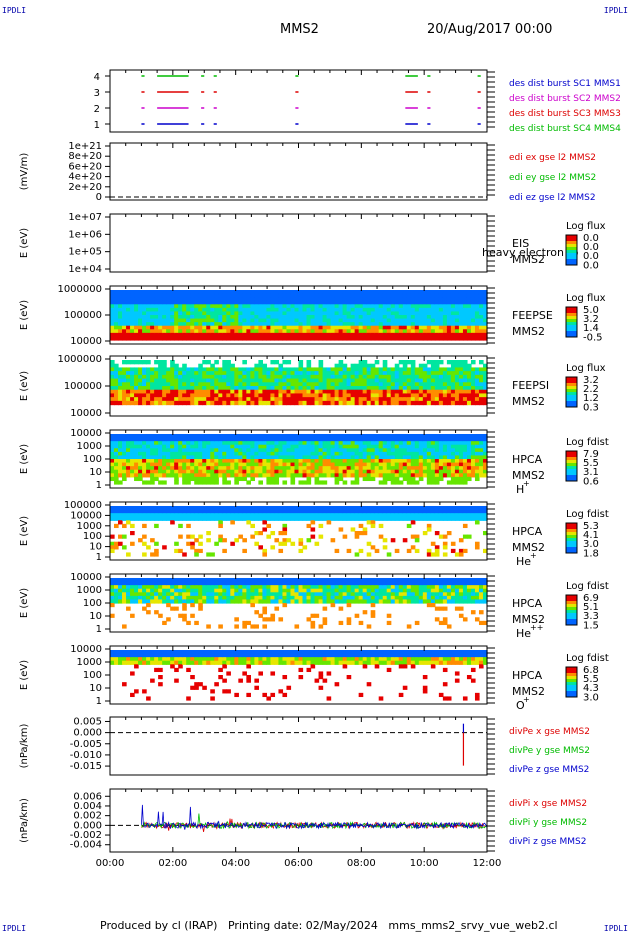 This screenshot has width=630, height=934. I want to click on hpca-he-panel-colorbar-tick: 5.3, so click(591, 526).